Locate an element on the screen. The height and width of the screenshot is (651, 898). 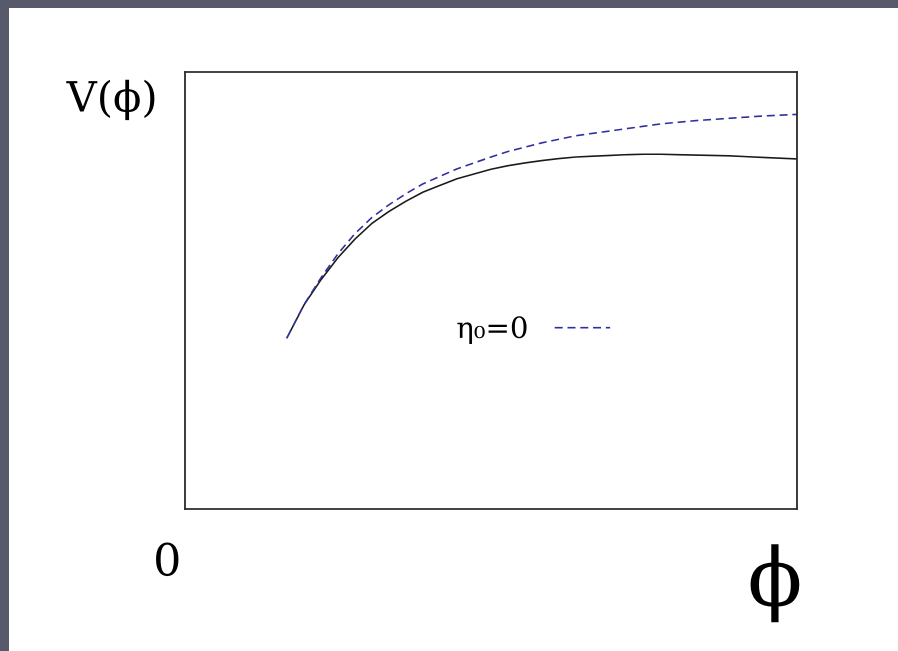
x-axis-title: ϕ is located at coordinates (775, 583).